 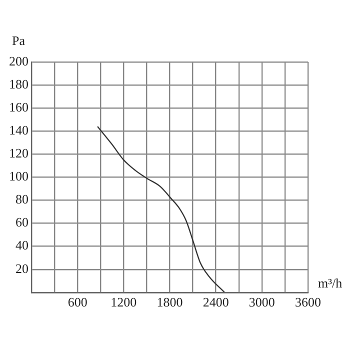 I want to click on y-tick-label: 40, so click(x=22, y=245).